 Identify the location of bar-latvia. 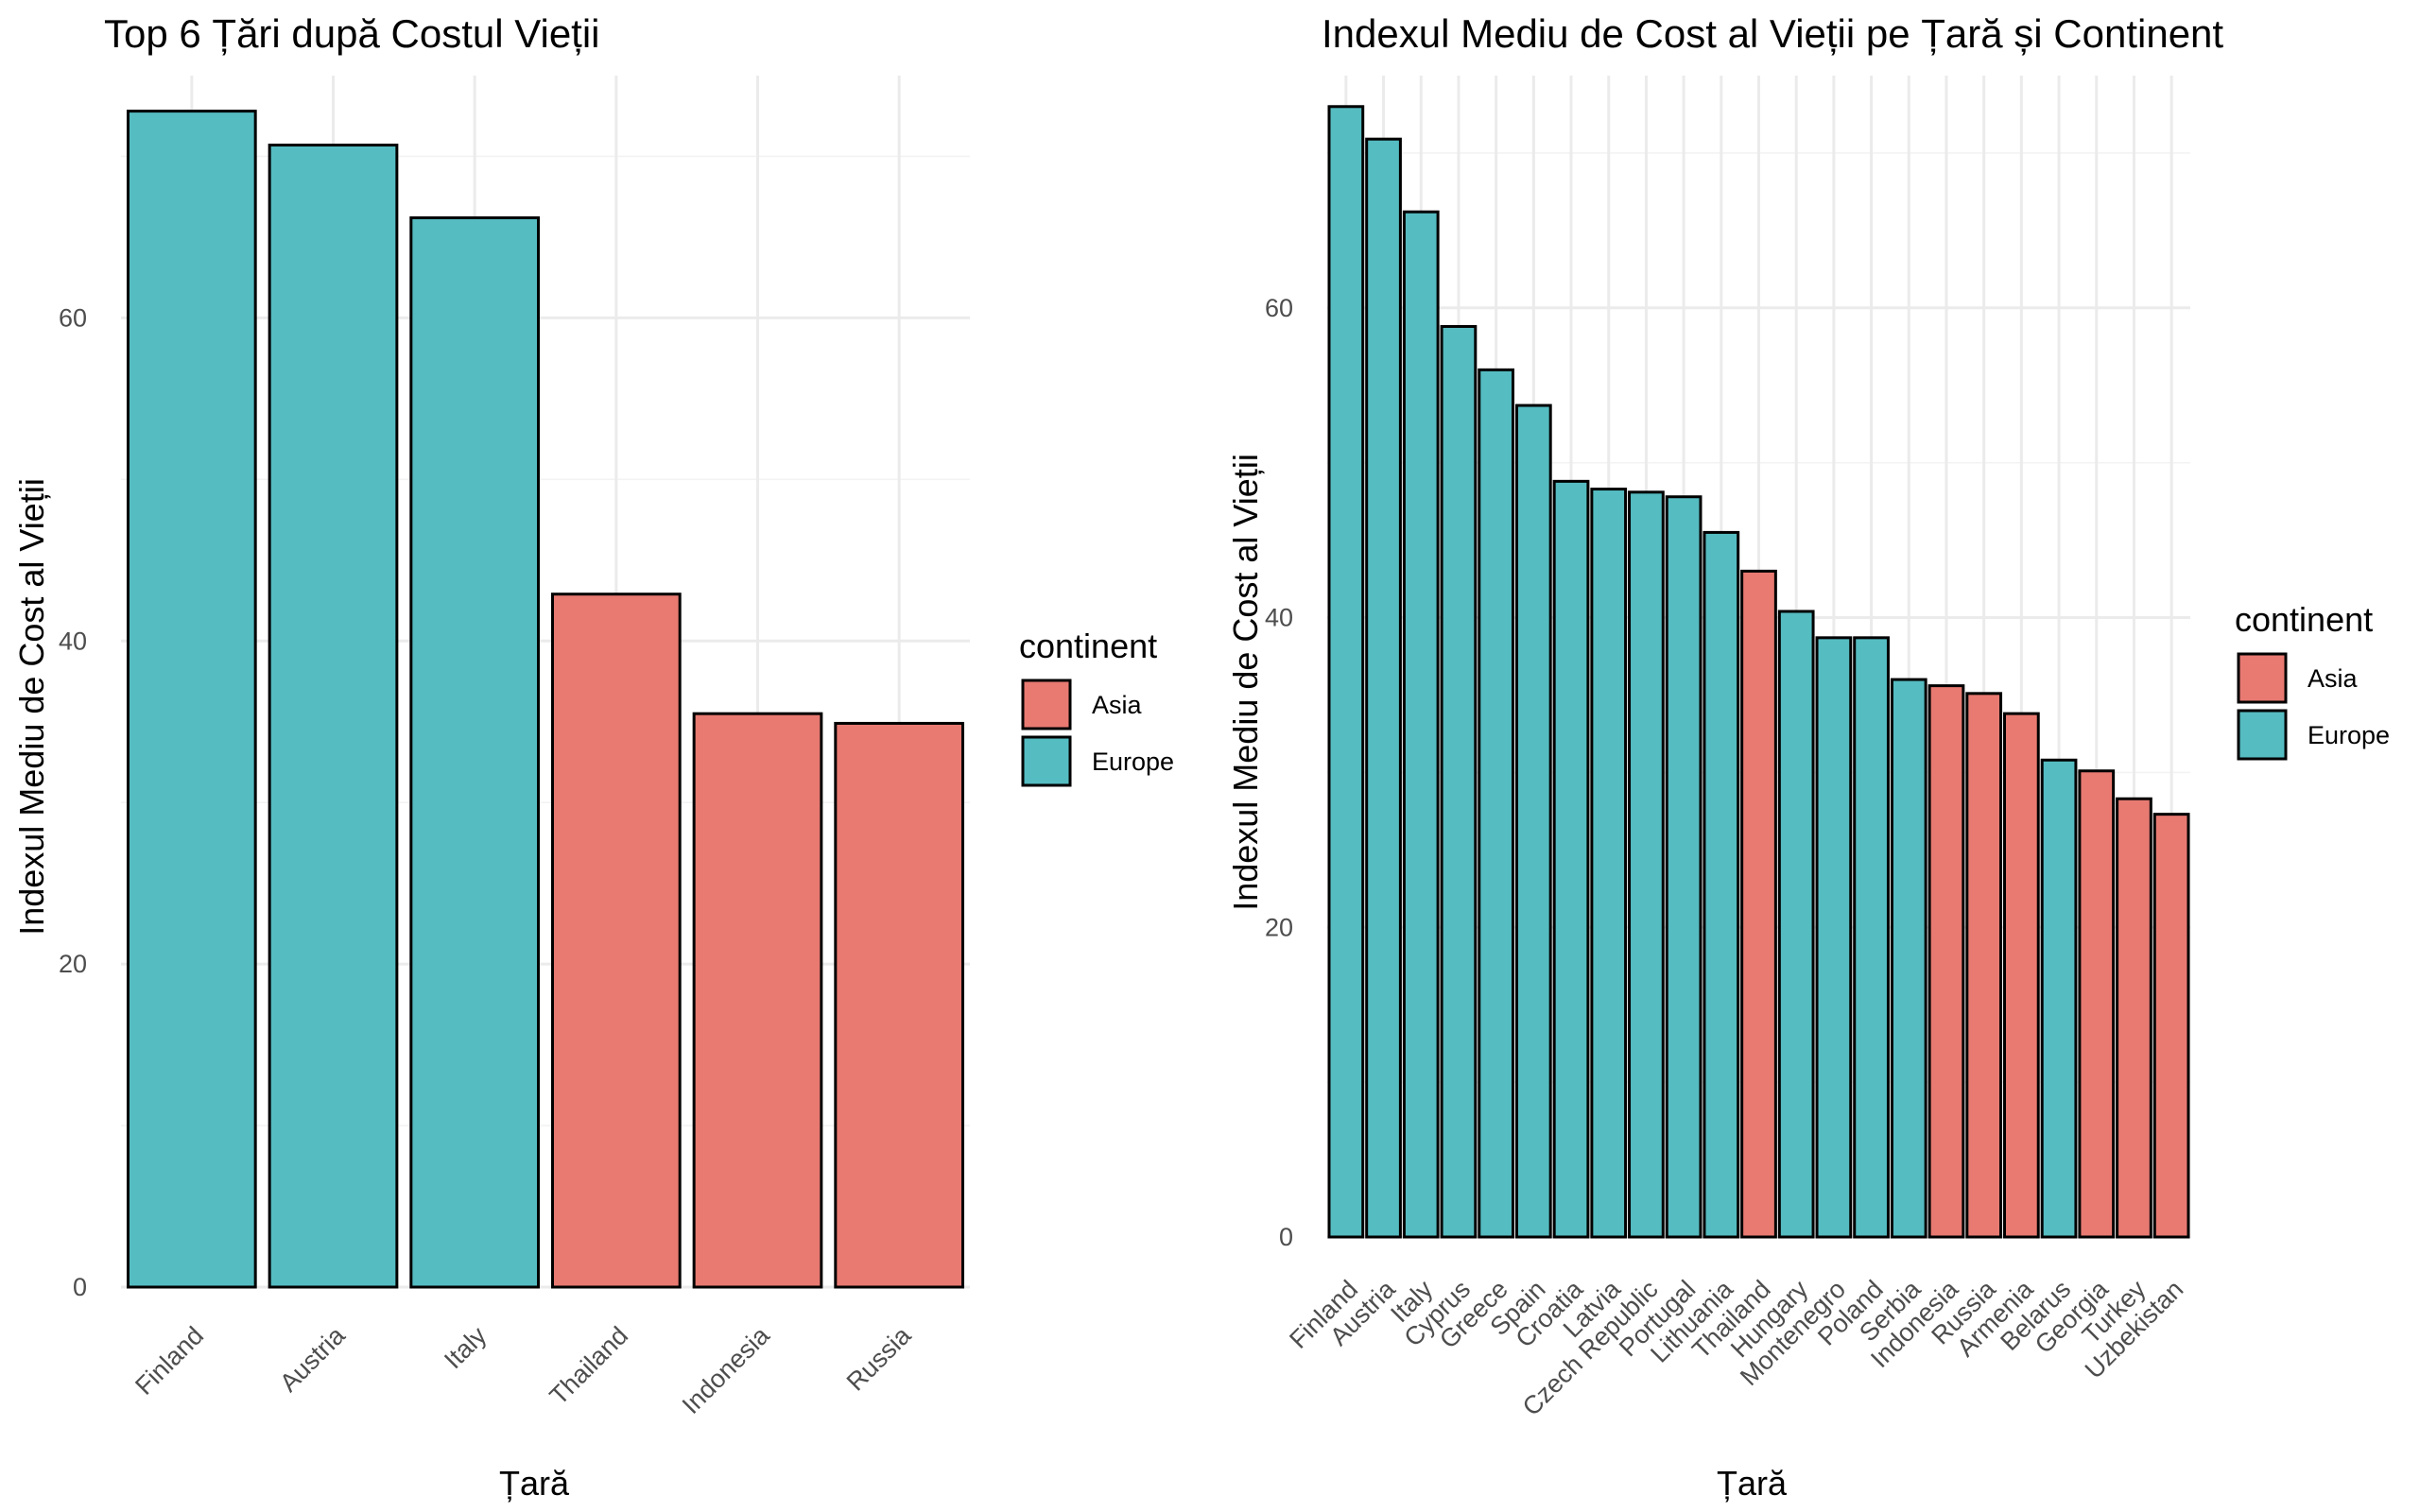
(1609, 863).